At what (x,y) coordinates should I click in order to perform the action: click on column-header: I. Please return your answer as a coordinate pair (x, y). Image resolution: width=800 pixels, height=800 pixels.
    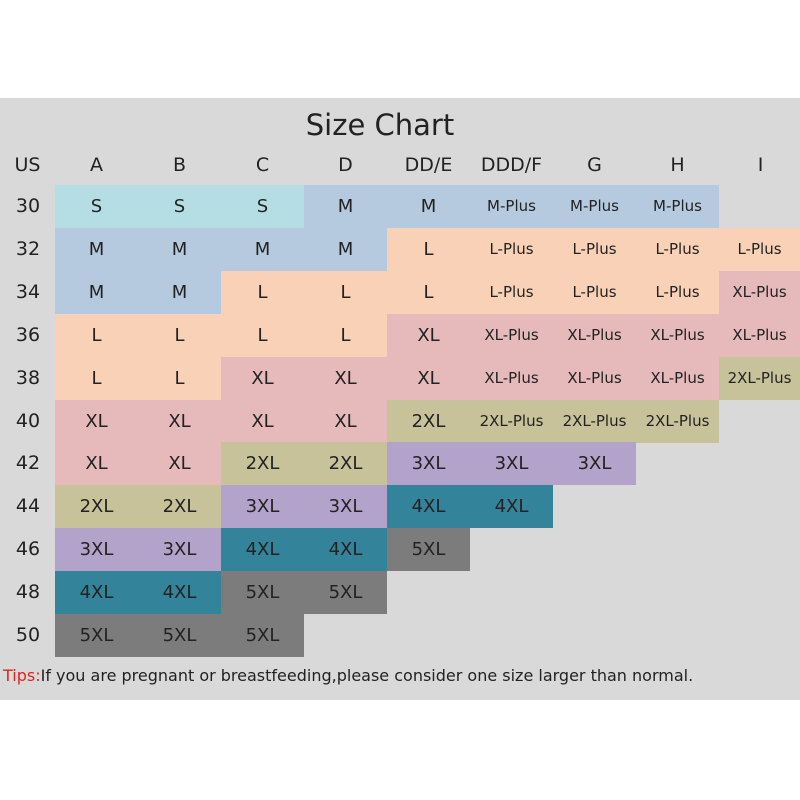
    Looking at the image, I should click on (760, 165).